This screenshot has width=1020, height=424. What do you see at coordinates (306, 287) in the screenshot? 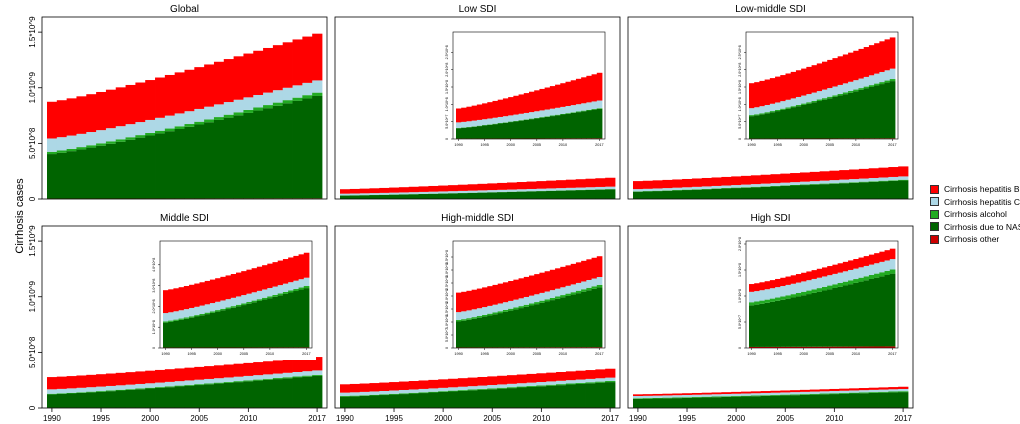
I see `inset-bar-alcohol-2017` at bounding box center [306, 287].